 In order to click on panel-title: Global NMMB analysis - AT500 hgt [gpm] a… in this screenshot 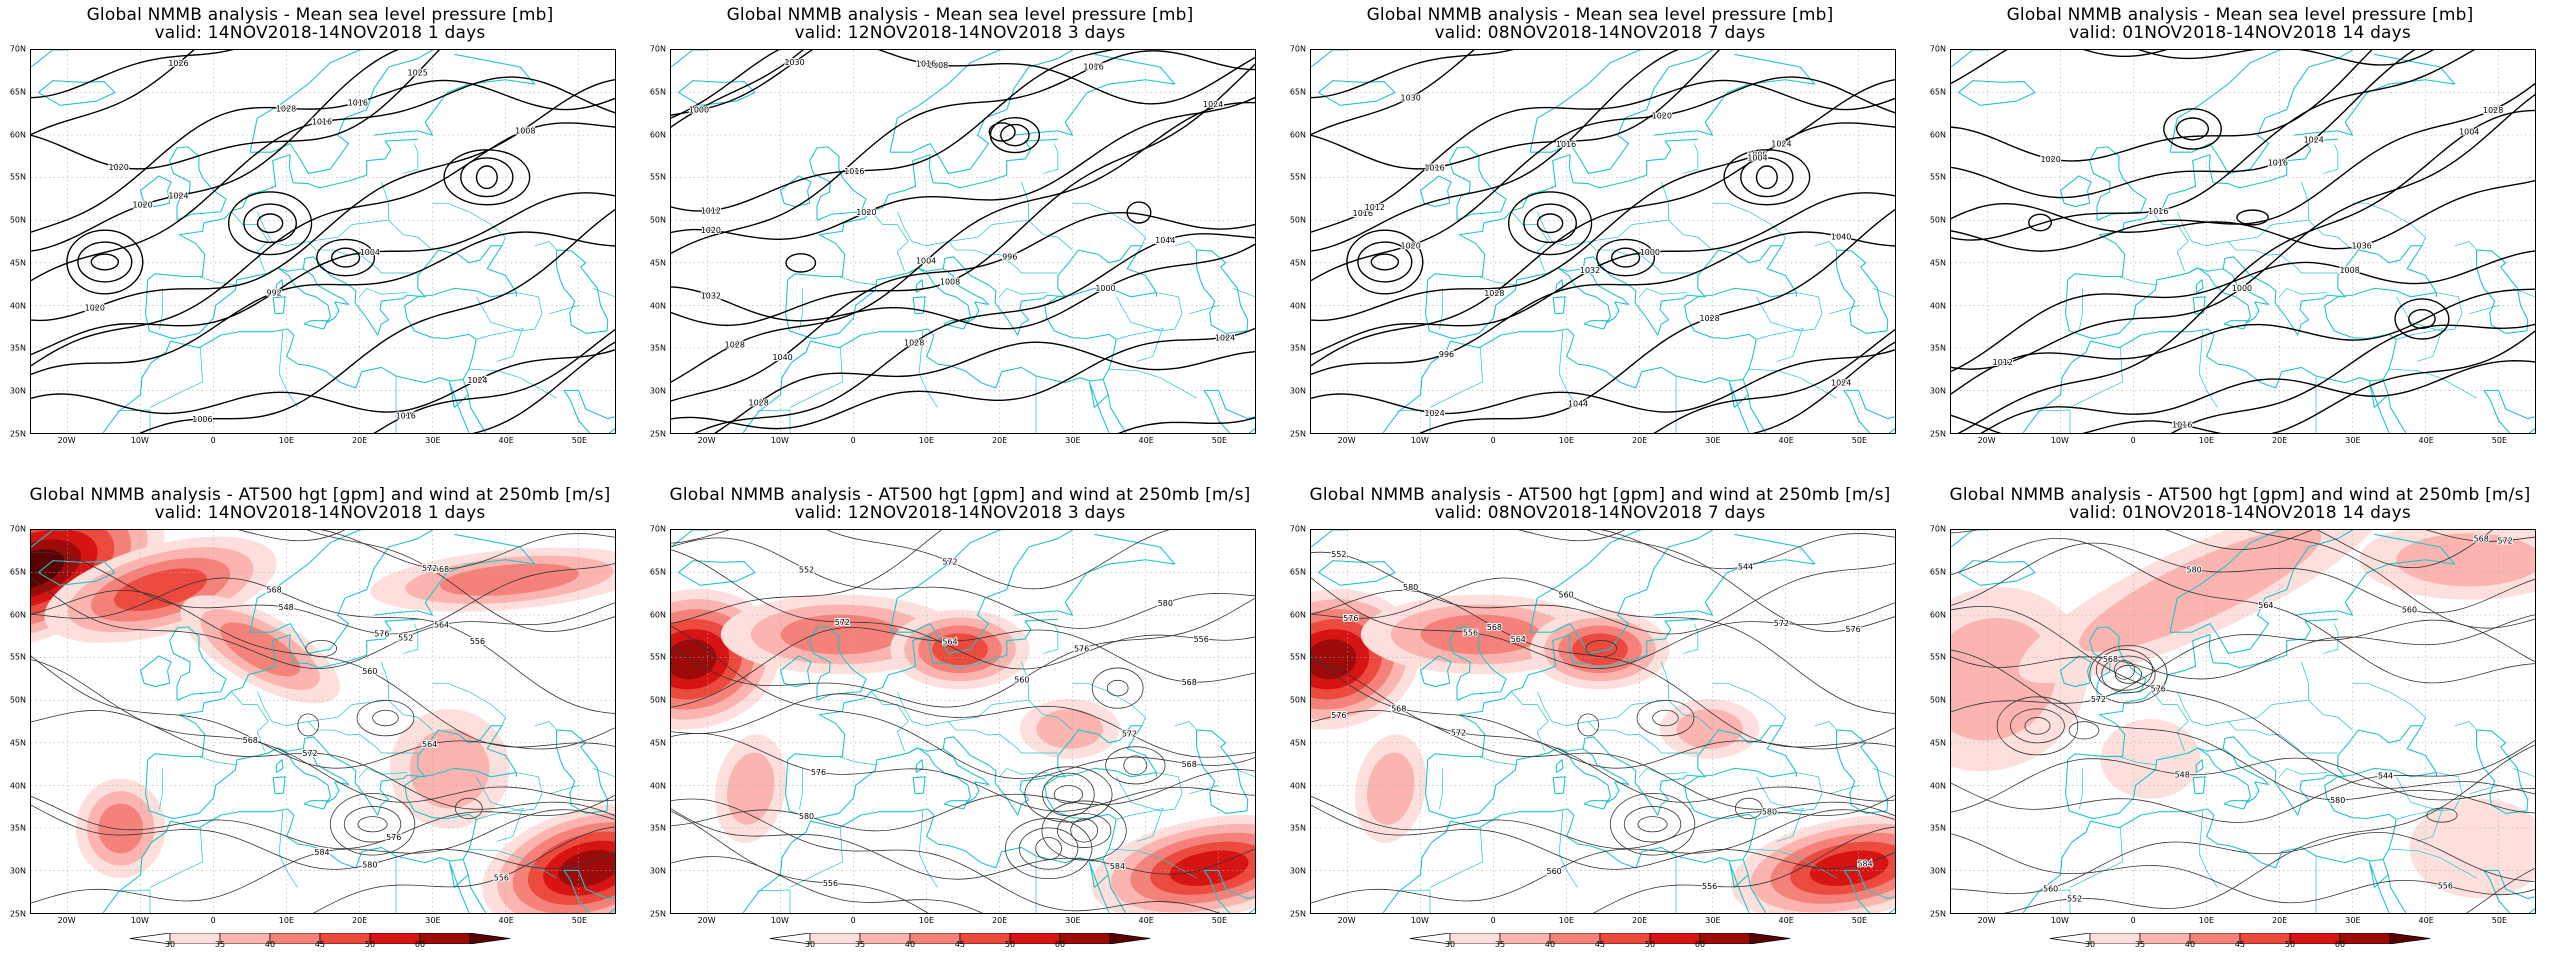, I will do `click(2240, 495)`.